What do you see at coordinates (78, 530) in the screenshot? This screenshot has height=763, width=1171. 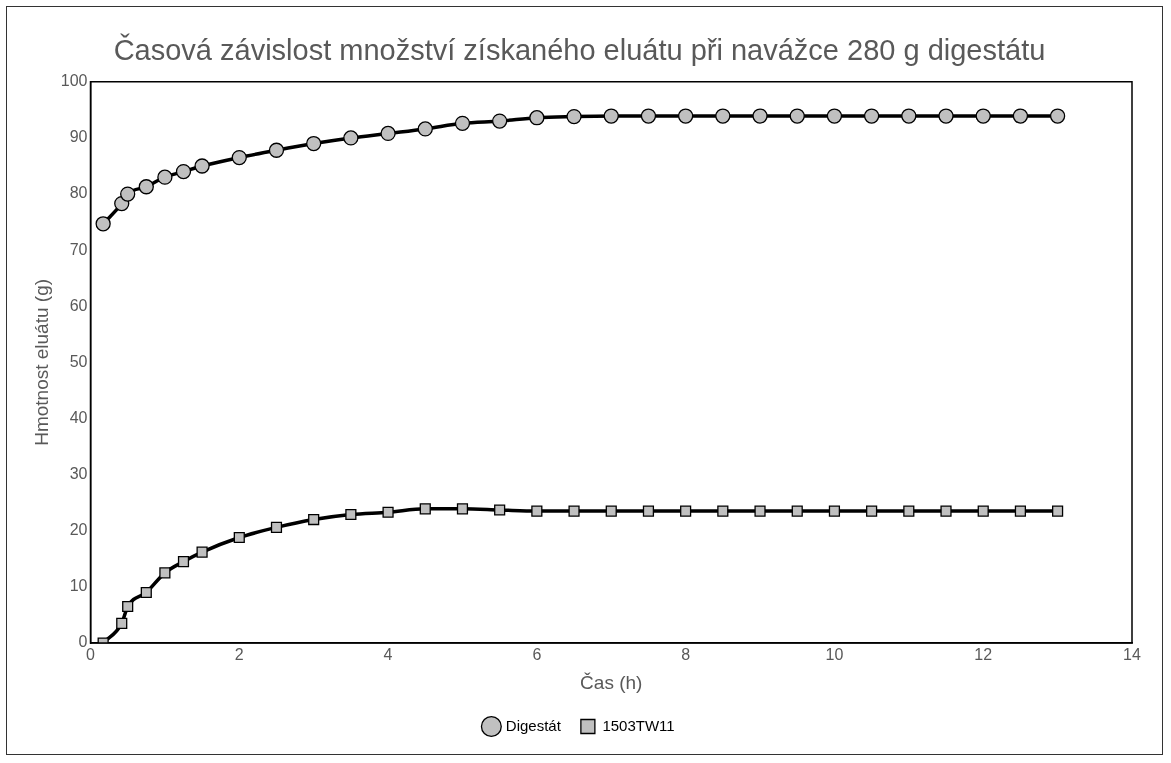 I see `y-tick-label: 20` at bounding box center [78, 530].